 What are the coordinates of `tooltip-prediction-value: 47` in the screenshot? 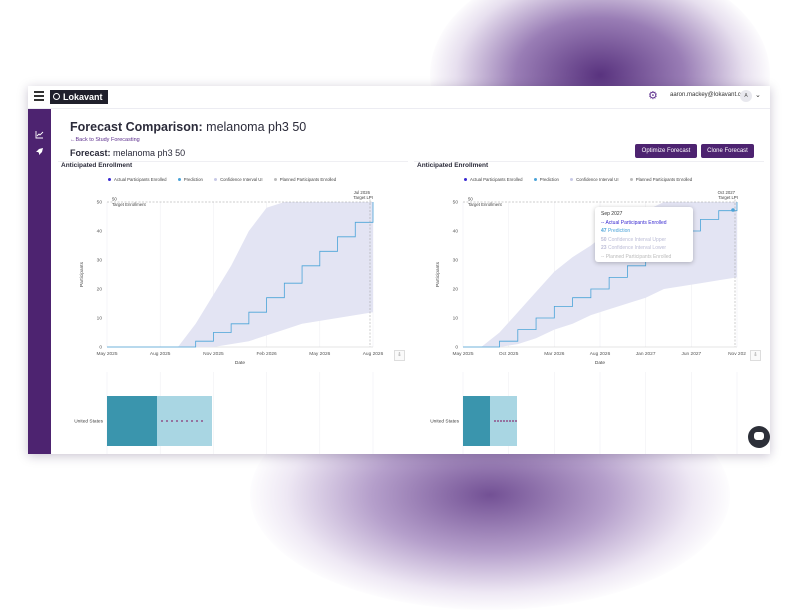 It's located at (604, 231).